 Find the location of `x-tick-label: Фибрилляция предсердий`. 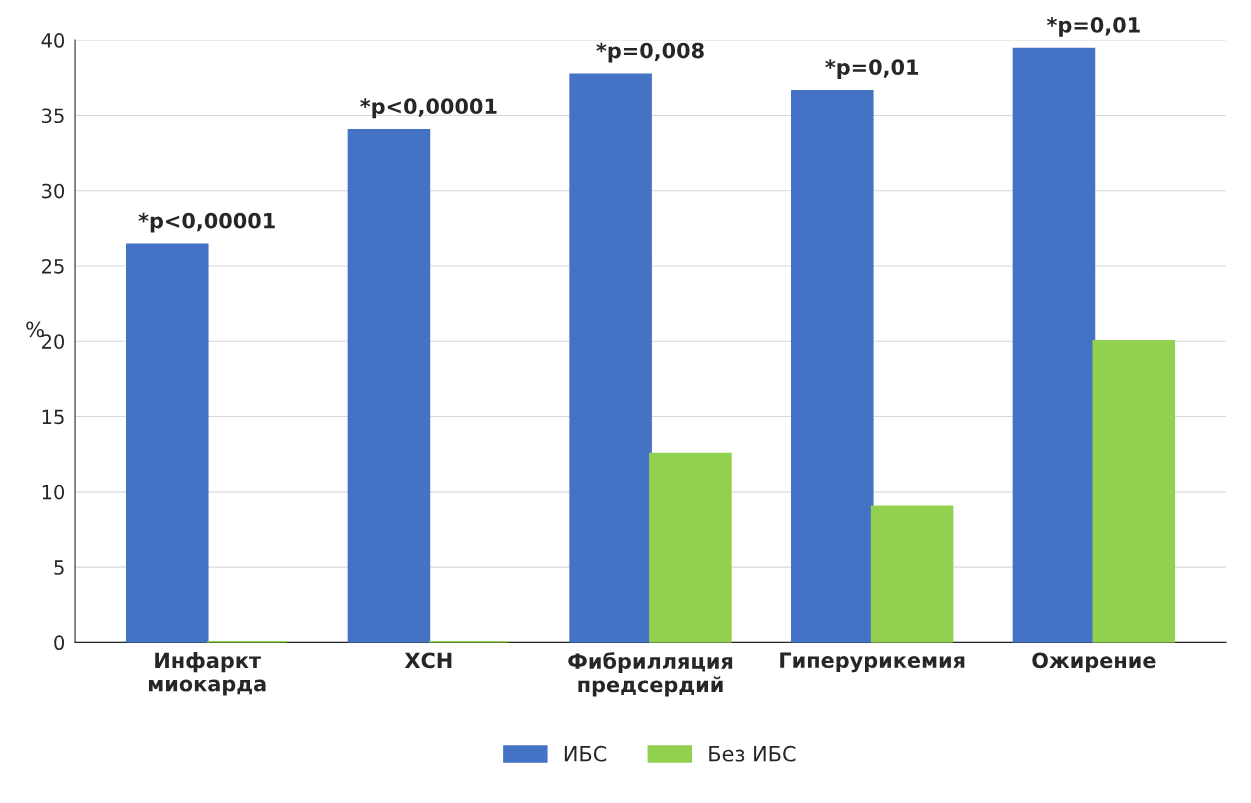

x-tick-label: Фибрилляция предсердий is located at coordinates (650, 674).